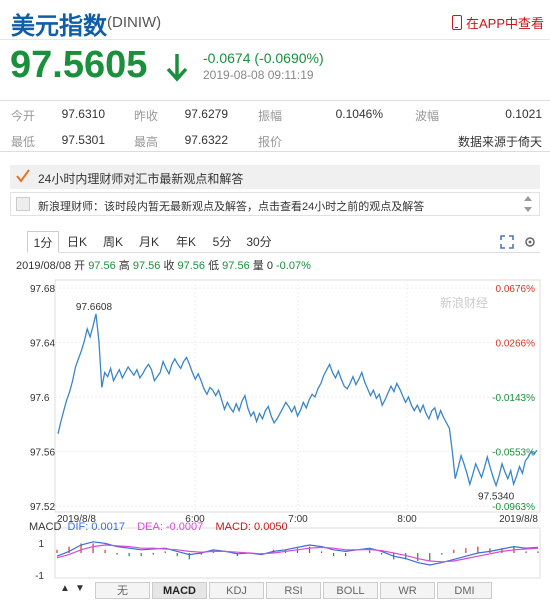 This screenshot has width=550, height=600. I want to click on stat-value: 97.6310, so click(83, 114).